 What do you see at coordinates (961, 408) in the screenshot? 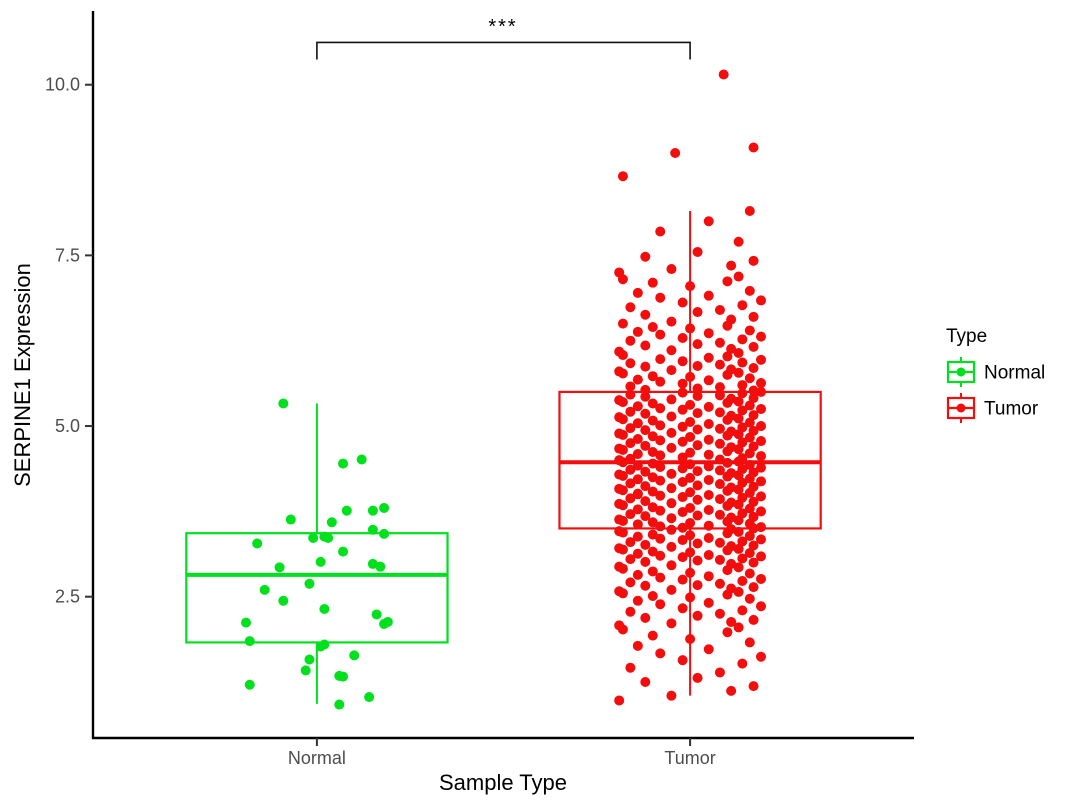
I see `legend-key-point` at bounding box center [961, 408].